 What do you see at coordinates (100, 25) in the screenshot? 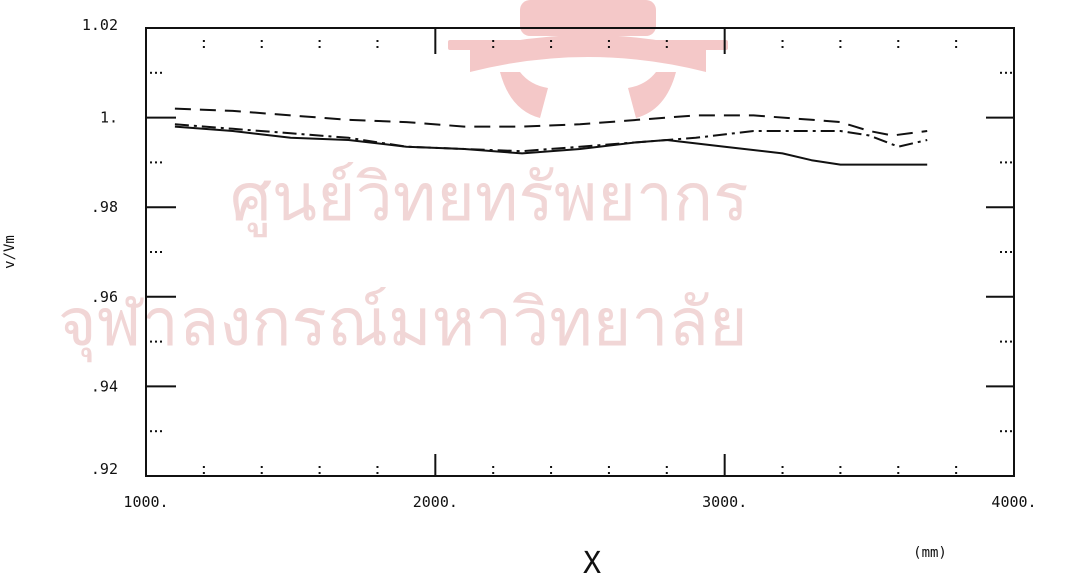
I see `y-tick-label: 1.02` at bounding box center [100, 25].